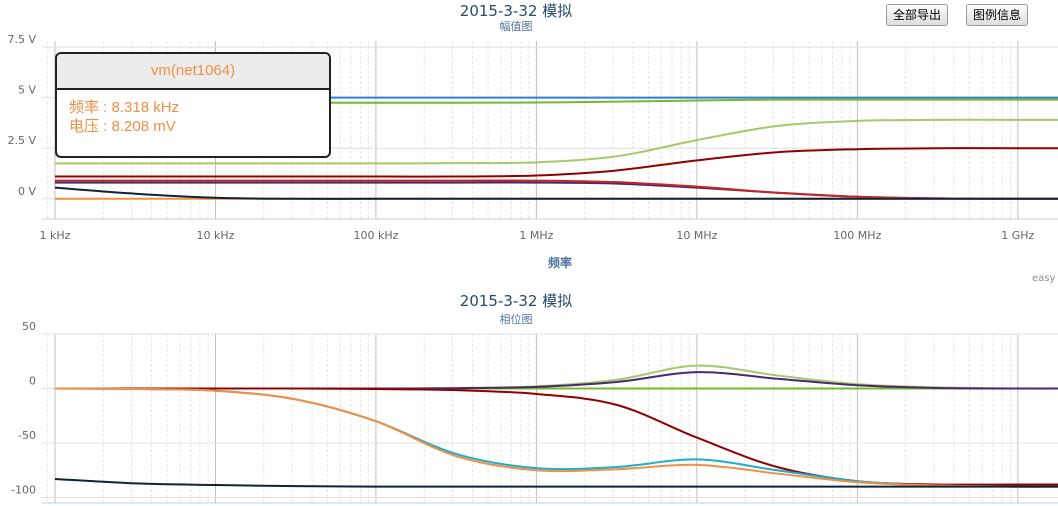 This screenshot has height=506, width=1058. I want to click on y-tick-label: 5 V, so click(27, 90).